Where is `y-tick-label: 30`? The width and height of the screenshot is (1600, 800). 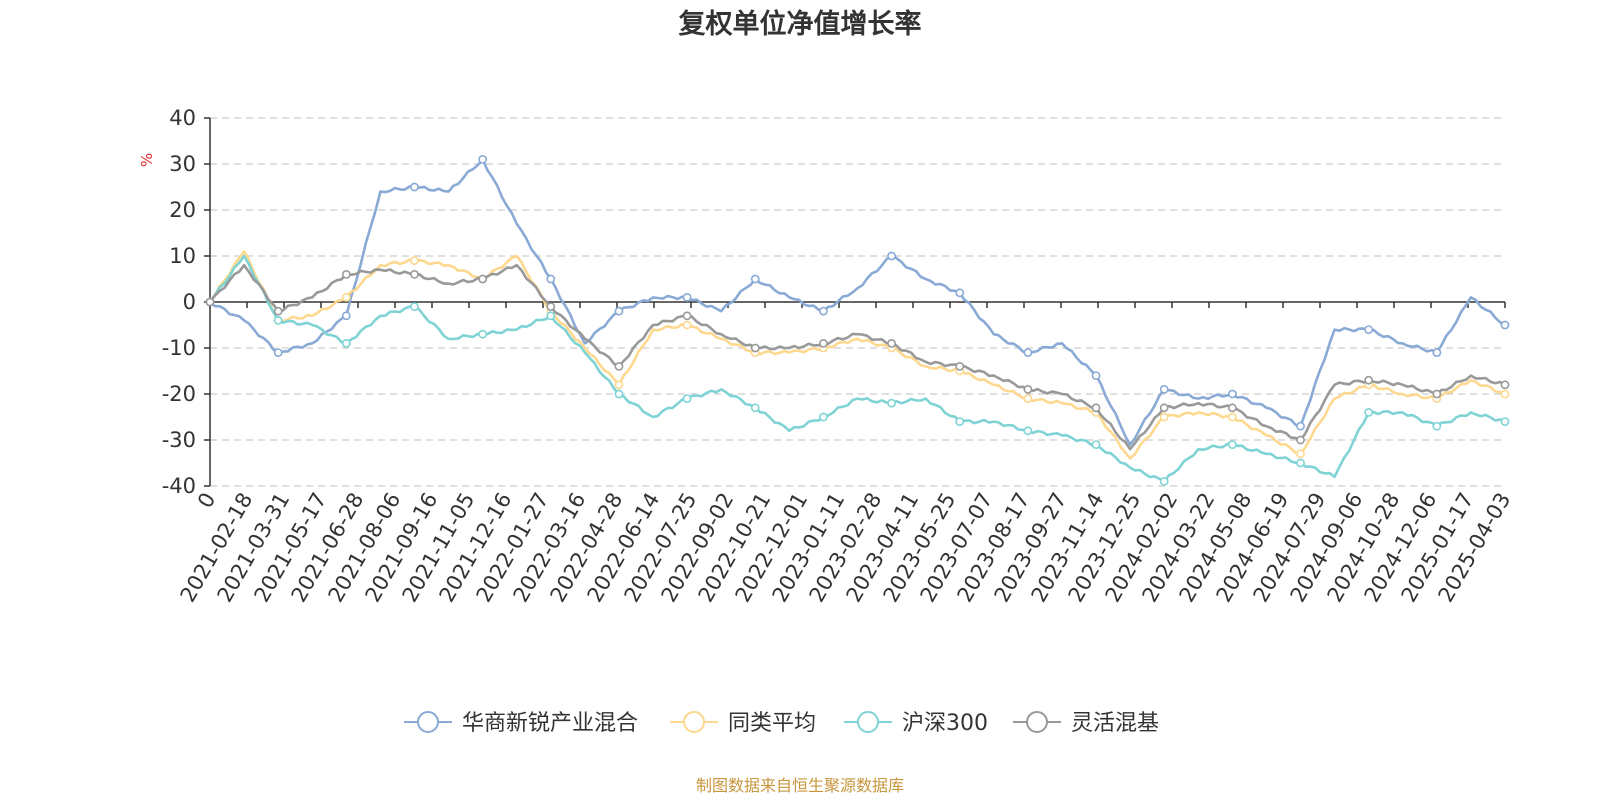
y-tick-label: 30 is located at coordinates (182, 164).